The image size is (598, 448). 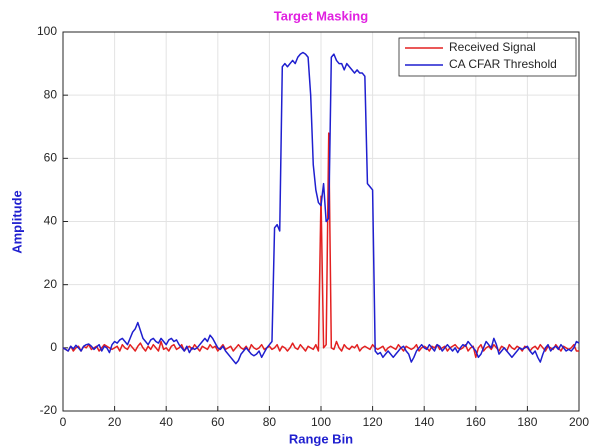 What do you see at coordinates (218, 422) in the screenshot?
I see `x-tick-label: 60` at bounding box center [218, 422].